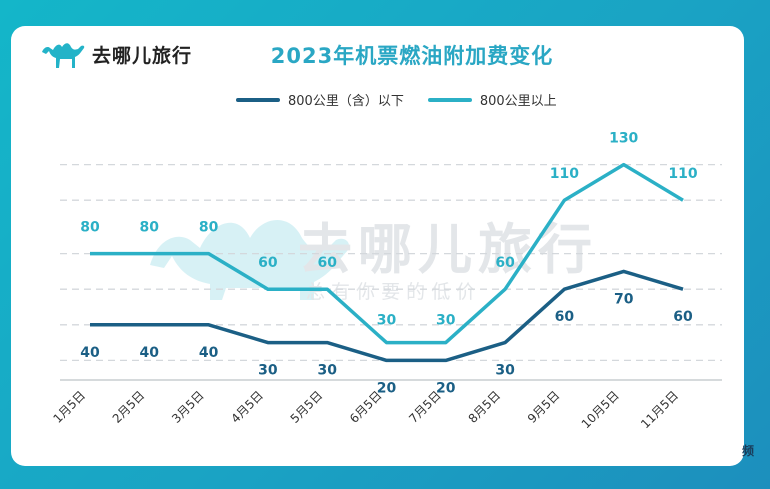 The width and height of the screenshot is (770, 489). I want to click on data-label-series-2-11: 110, so click(682, 174).